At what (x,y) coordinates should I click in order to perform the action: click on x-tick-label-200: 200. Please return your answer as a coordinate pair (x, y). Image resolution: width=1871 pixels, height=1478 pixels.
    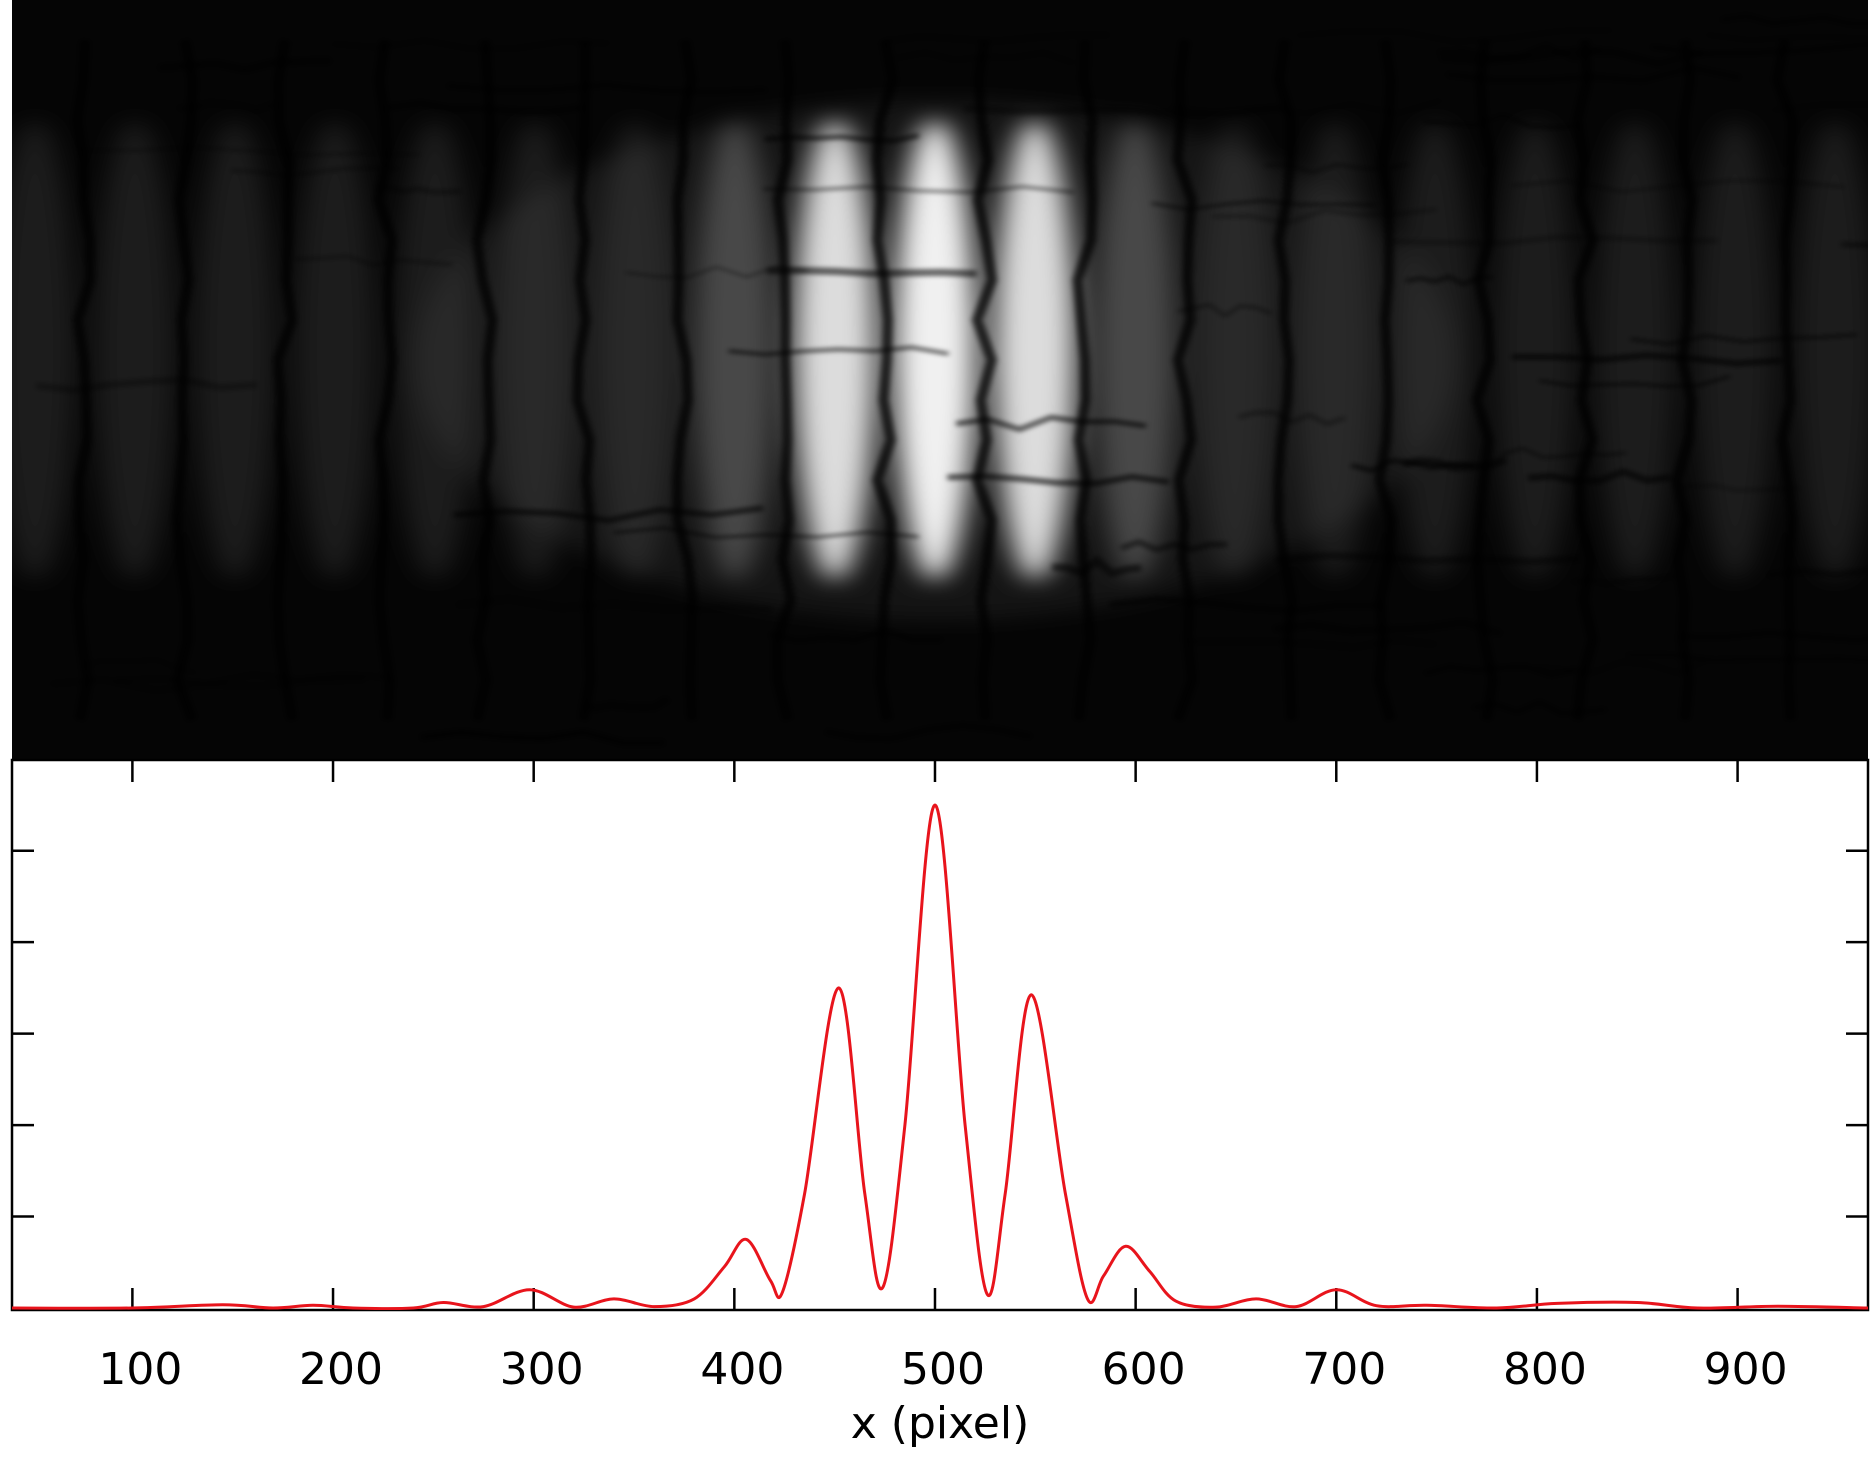
    Looking at the image, I should click on (341, 1369).